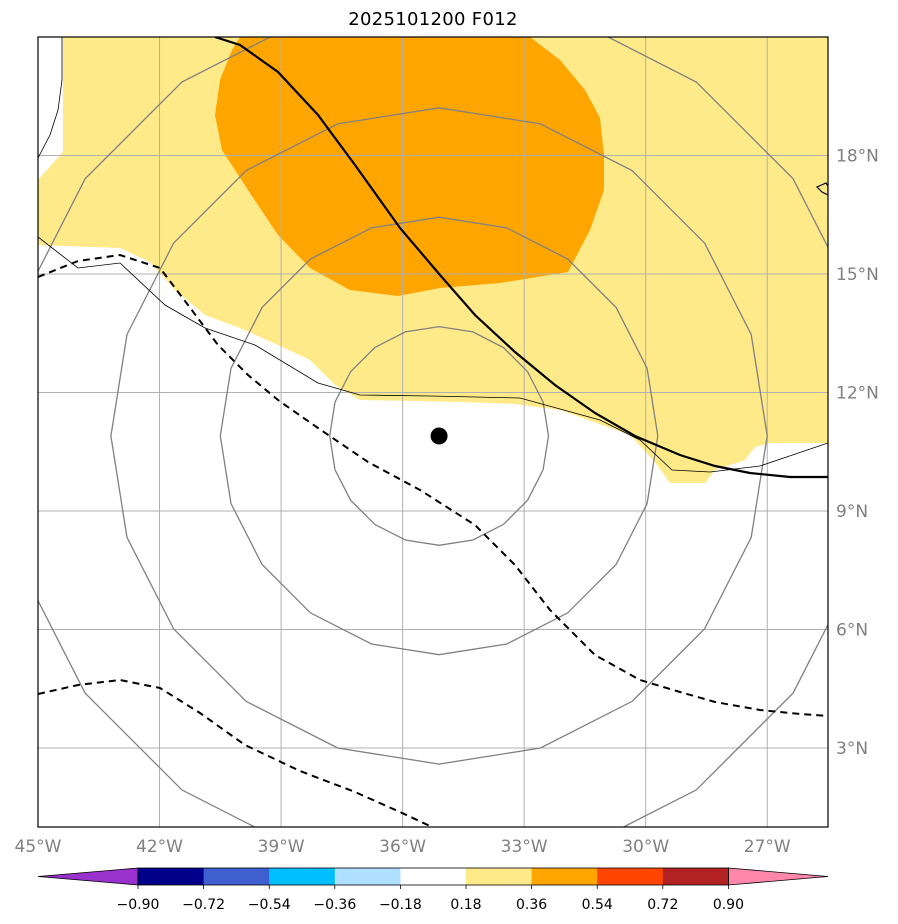 This screenshot has height=924, width=898. Describe the element at coordinates (88, 876) in the screenshot. I see `colorbar-extend-low` at that location.